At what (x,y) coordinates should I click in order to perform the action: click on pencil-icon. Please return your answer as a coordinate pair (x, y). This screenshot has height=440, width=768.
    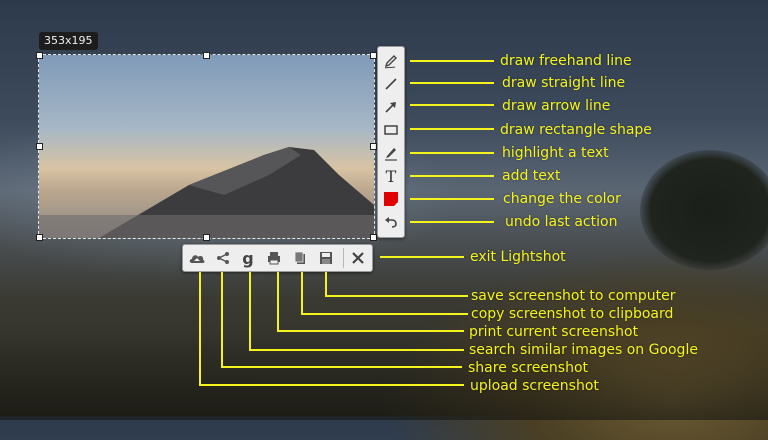
    Looking at the image, I should click on (390, 62).